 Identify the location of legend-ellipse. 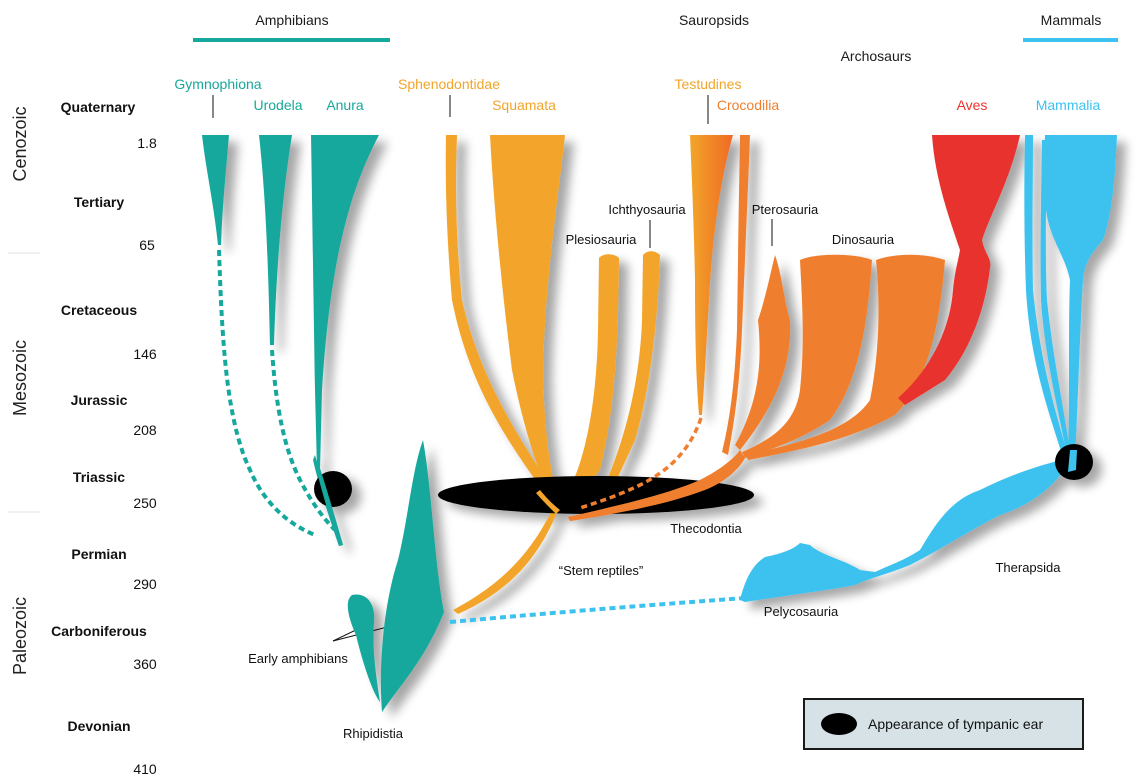
(839, 724).